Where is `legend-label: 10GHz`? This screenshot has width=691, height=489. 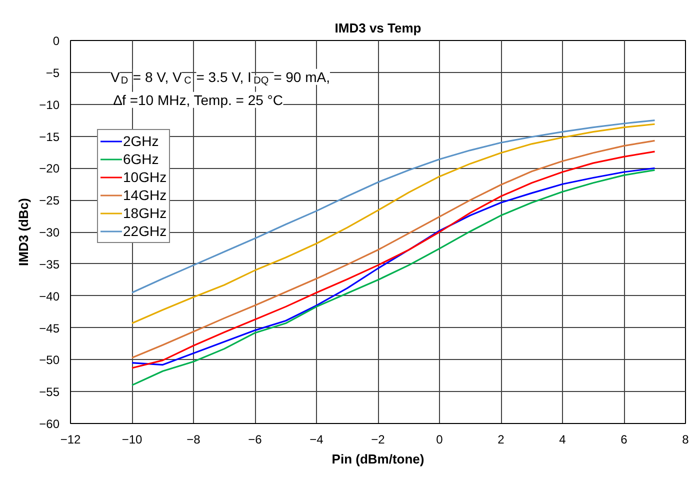 legend-label: 10GHz is located at coordinates (145, 177).